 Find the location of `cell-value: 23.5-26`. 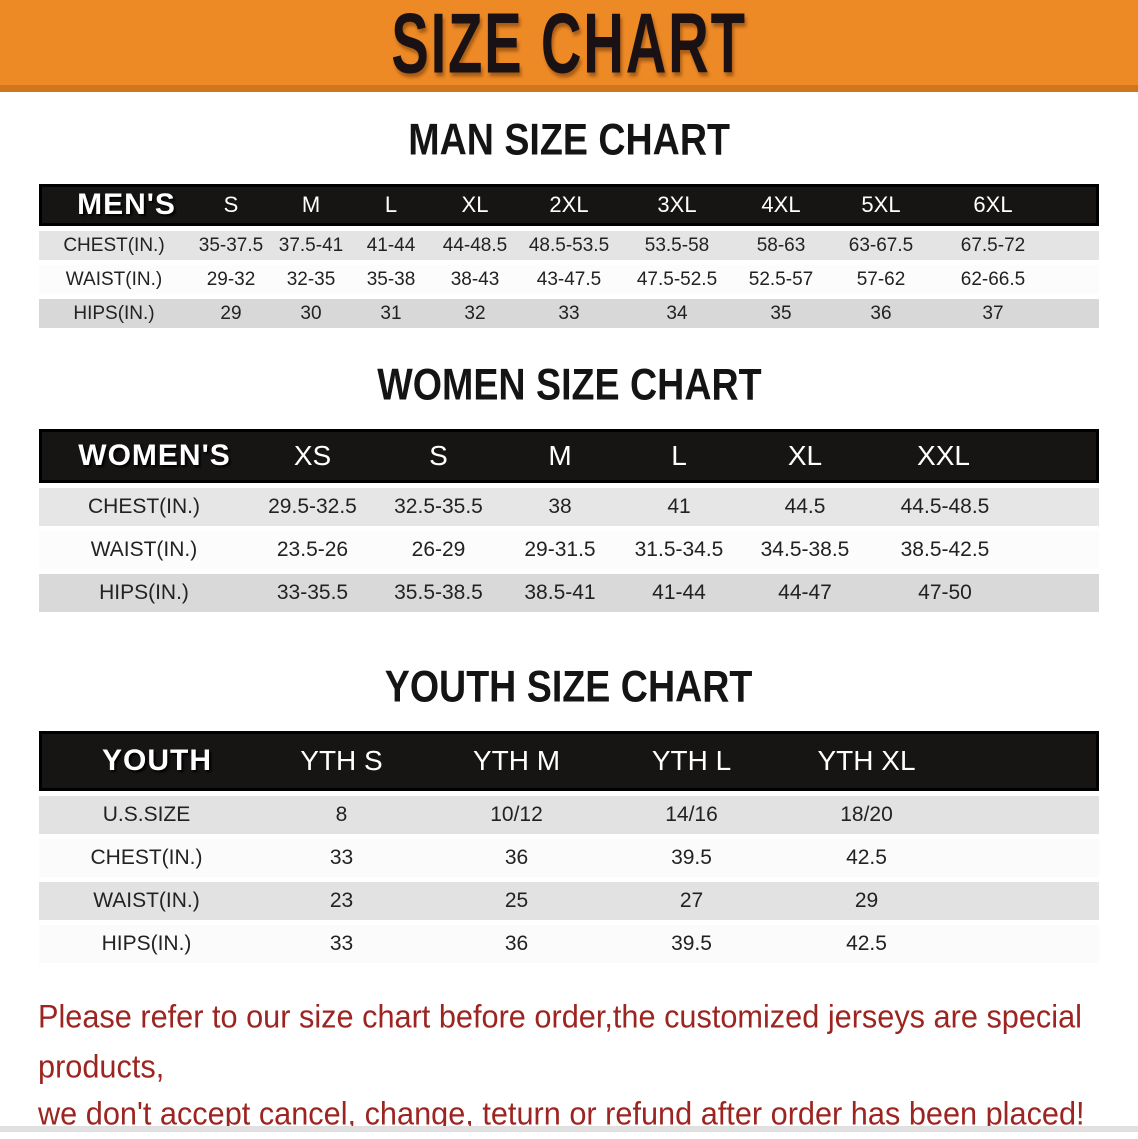

cell-value: 23.5-26 is located at coordinates (312, 550).